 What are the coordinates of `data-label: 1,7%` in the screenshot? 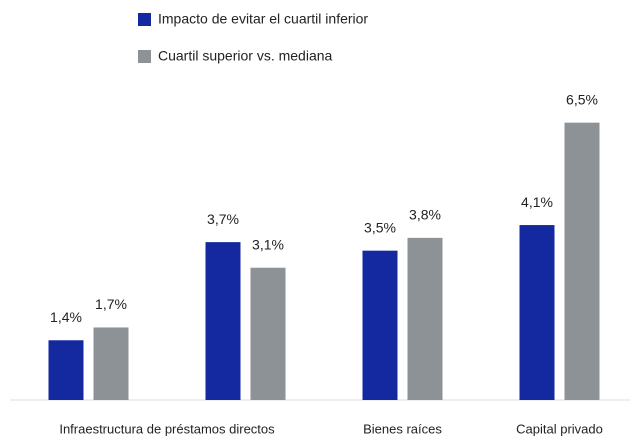 It's located at (111, 304).